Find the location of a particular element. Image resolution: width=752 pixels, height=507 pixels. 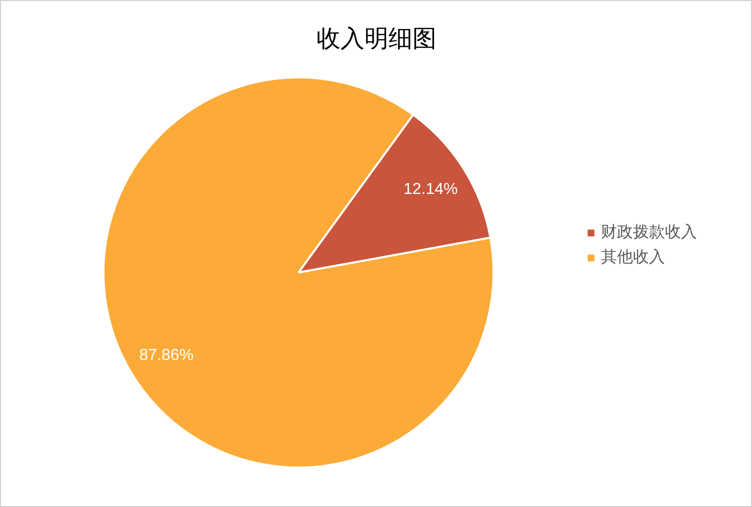

data-label: 87.86% is located at coordinates (166, 355).